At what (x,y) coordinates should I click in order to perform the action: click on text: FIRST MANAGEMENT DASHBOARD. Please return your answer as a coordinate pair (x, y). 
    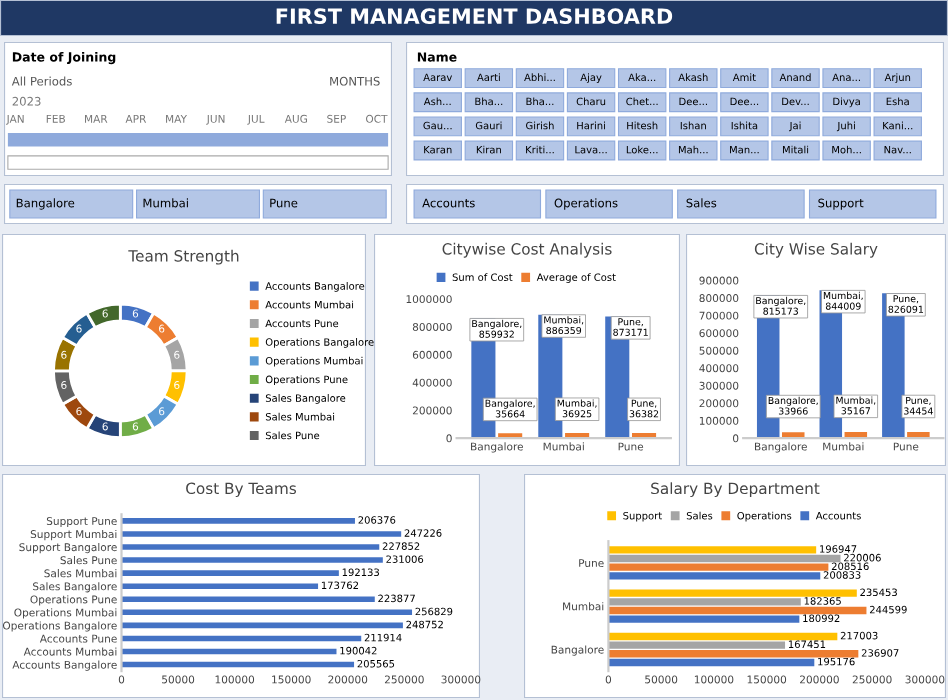
    Looking at the image, I should click on (474, 16).